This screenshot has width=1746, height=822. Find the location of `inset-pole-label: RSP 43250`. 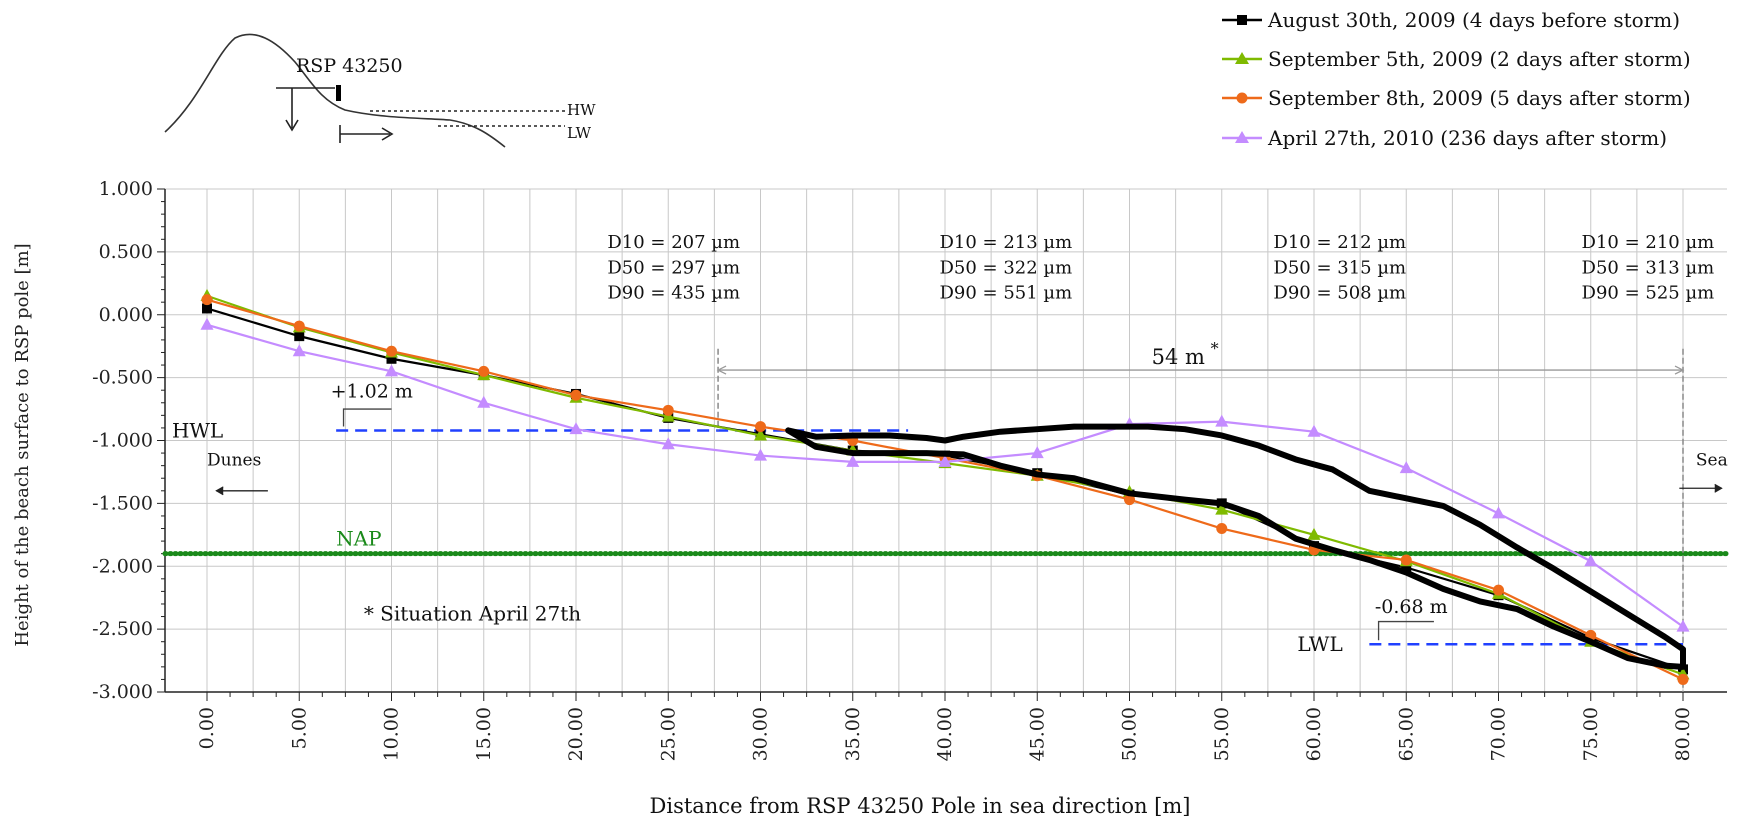

inset-pole-label: RSP 43250 is located at coordinates (349, 66).